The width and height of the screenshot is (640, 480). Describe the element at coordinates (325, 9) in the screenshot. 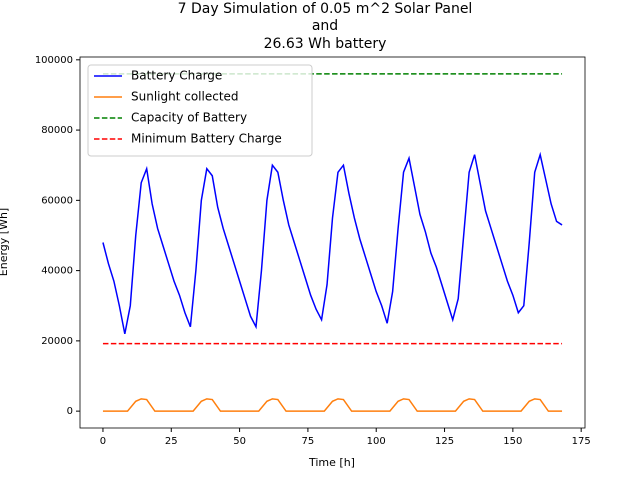

I see `chart-title: 7 Day Simulation of 0.05 m^2 Solar Panel` at that location.